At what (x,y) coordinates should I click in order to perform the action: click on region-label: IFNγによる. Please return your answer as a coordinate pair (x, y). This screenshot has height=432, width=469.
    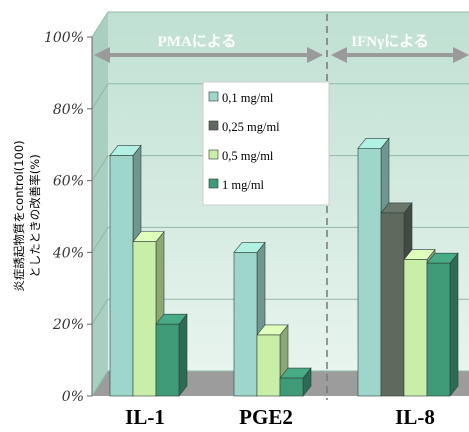
    Looking at the image, I should click on (389, 41).